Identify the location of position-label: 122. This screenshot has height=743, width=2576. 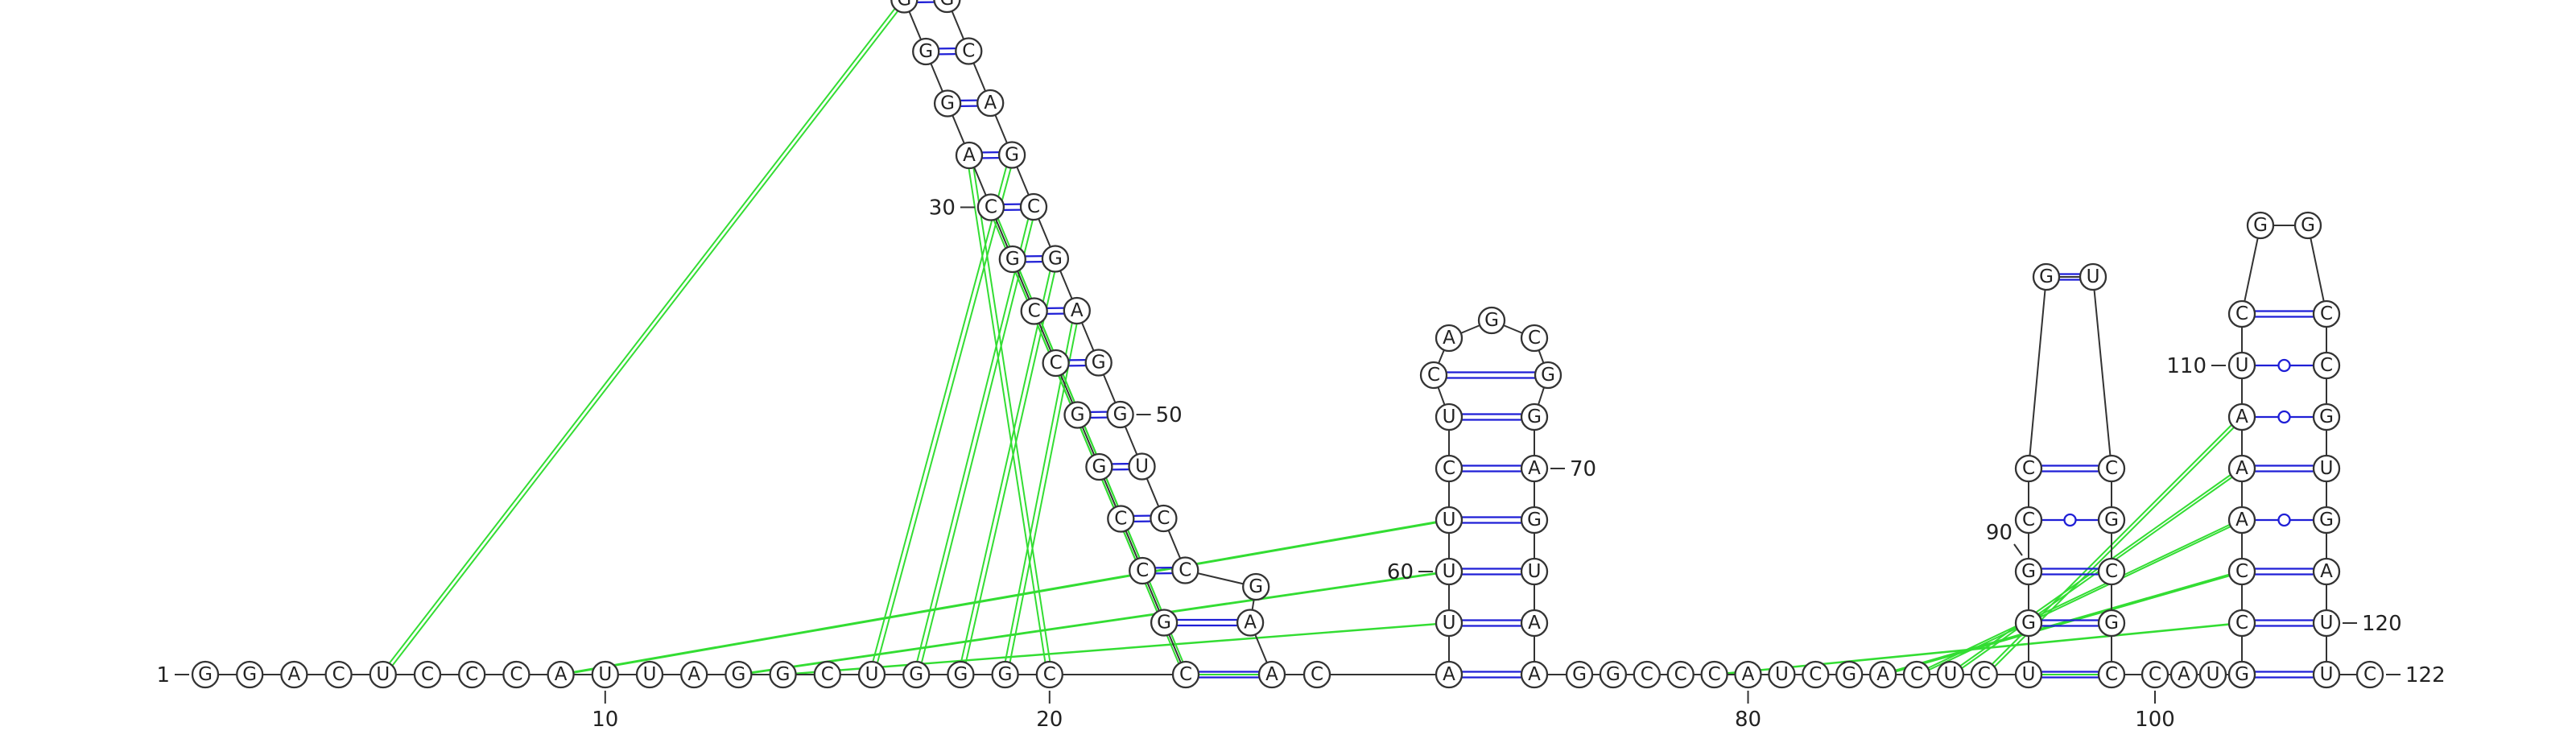
(2425, 675).